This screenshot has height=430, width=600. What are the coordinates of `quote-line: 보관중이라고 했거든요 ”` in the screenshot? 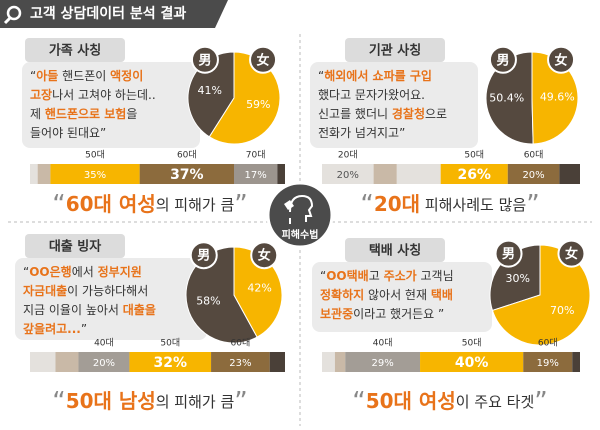 It's located at (382, 313).